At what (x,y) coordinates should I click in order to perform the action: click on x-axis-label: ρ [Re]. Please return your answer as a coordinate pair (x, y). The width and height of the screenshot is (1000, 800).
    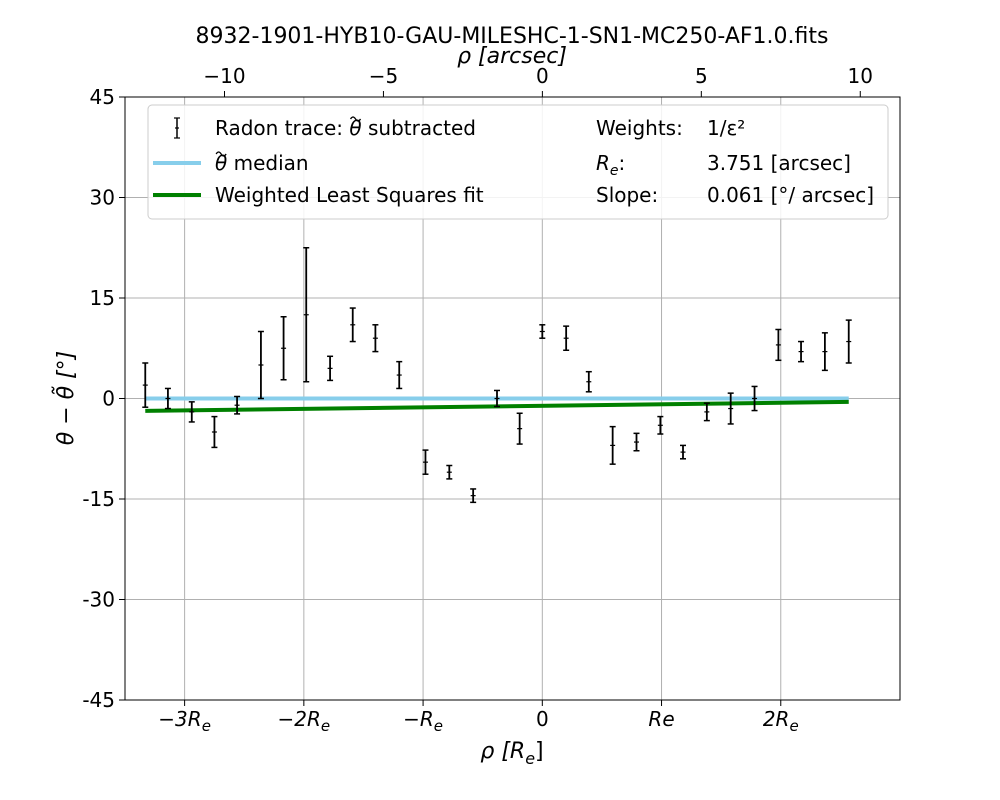
    Looking at the image, I should click on (511, 753).